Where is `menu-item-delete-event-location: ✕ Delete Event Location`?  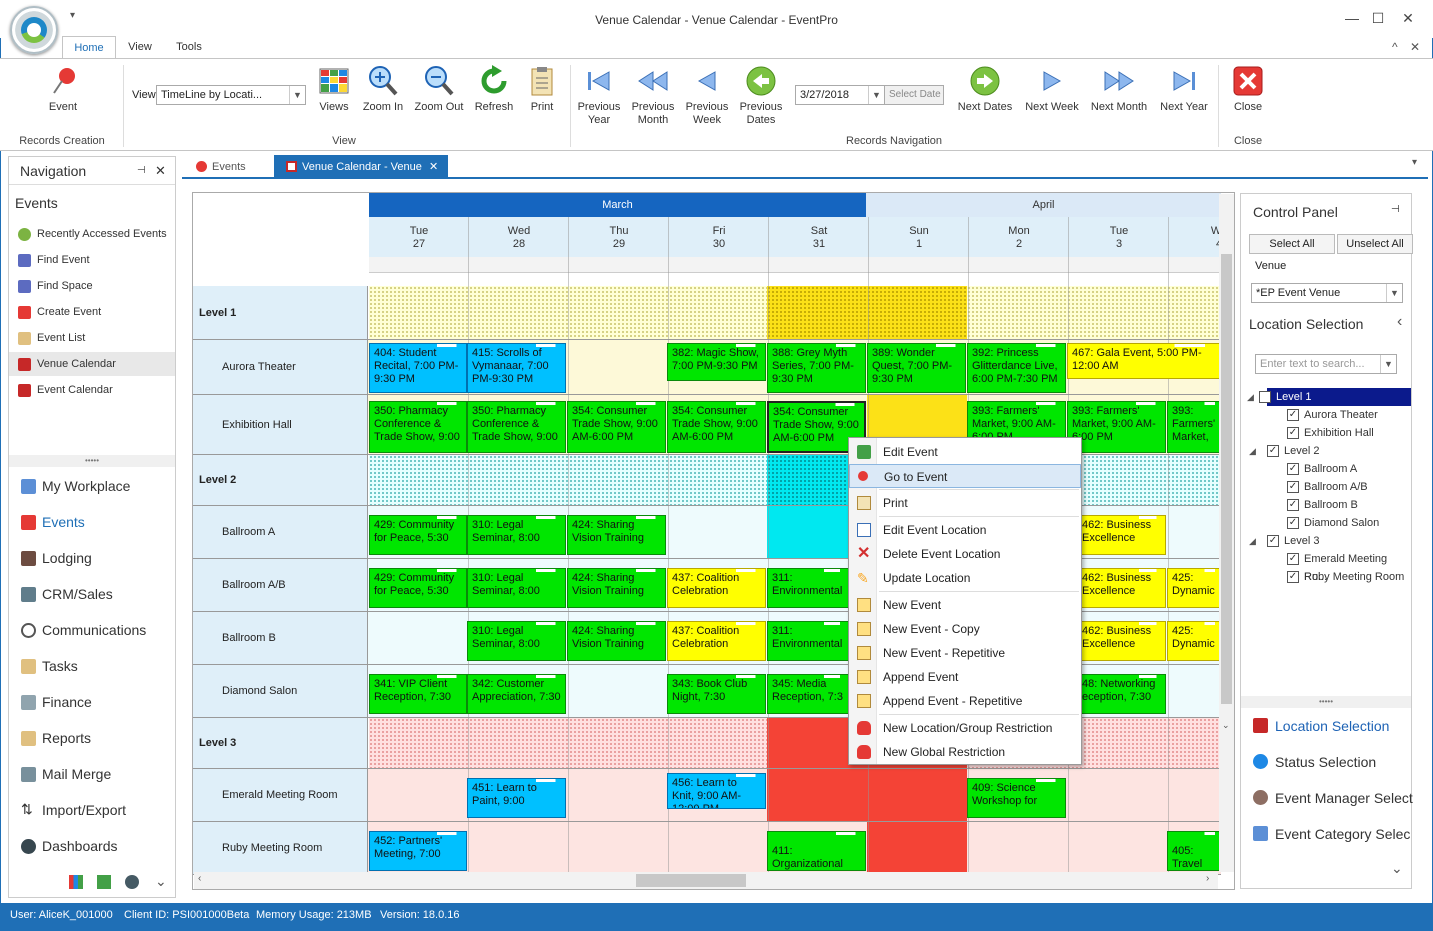 menu-item-delete-event-location: ✕ Delete Event Location is located at coordinates (929, 553).